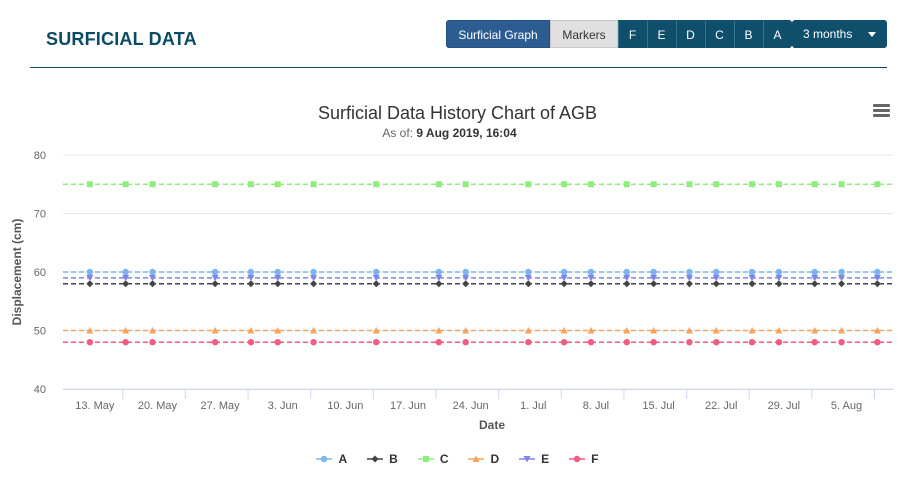  Describe the element at coordinates (478, 342) in the screenshot. I see `series-f` at that location.